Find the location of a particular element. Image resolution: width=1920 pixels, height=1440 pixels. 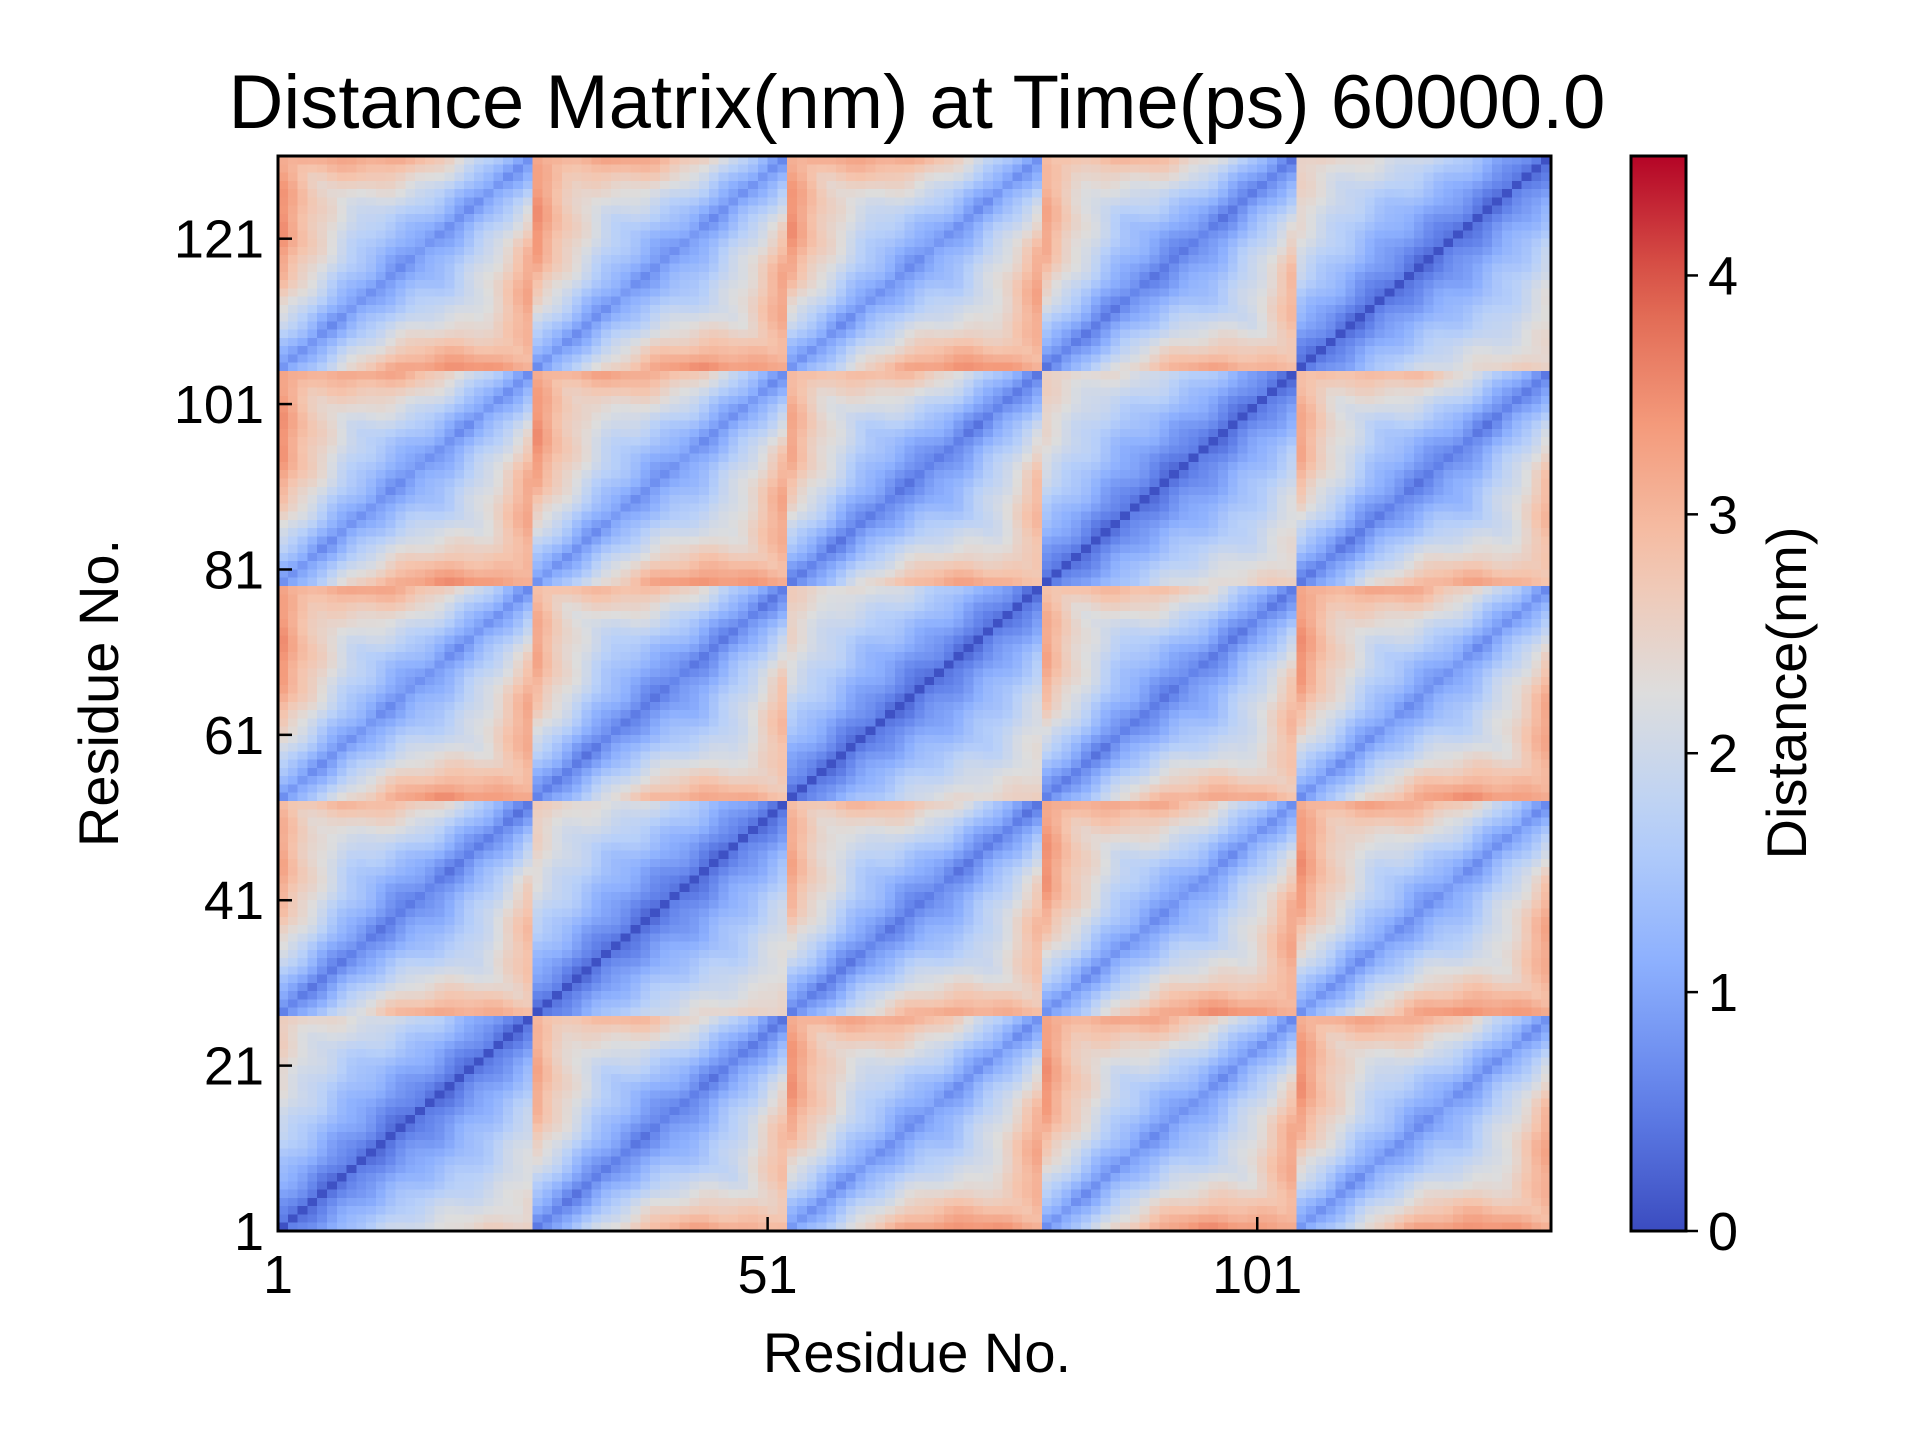

colorbar-tick-label: 3 is located at coordinates (1723, 515).